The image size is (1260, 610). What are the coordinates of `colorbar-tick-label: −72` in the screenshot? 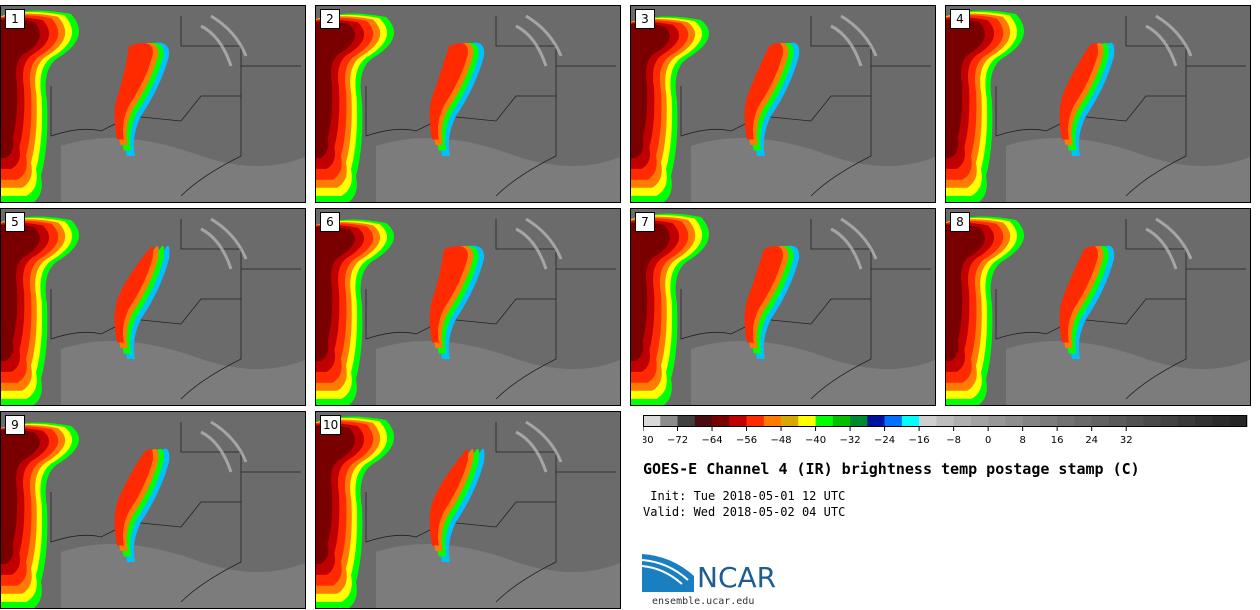 It's located at (677, 440).